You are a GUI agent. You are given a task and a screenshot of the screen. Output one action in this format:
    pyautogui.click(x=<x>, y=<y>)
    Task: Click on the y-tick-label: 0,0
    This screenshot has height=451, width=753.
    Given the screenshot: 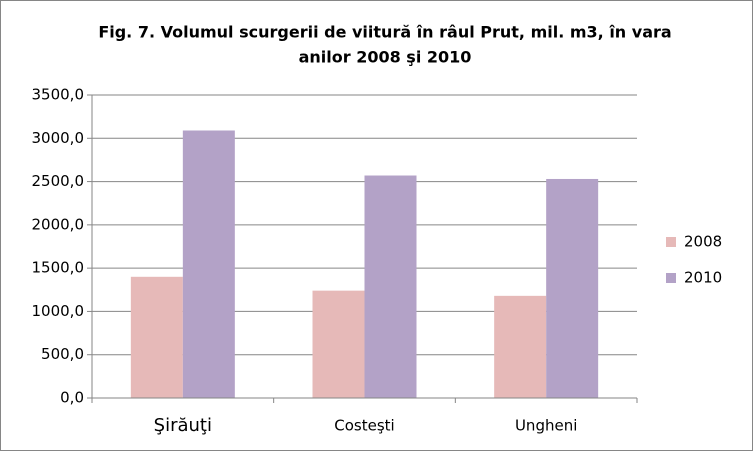 What is the action you would take?
    pyautogui.click(x=72, y=398)
    